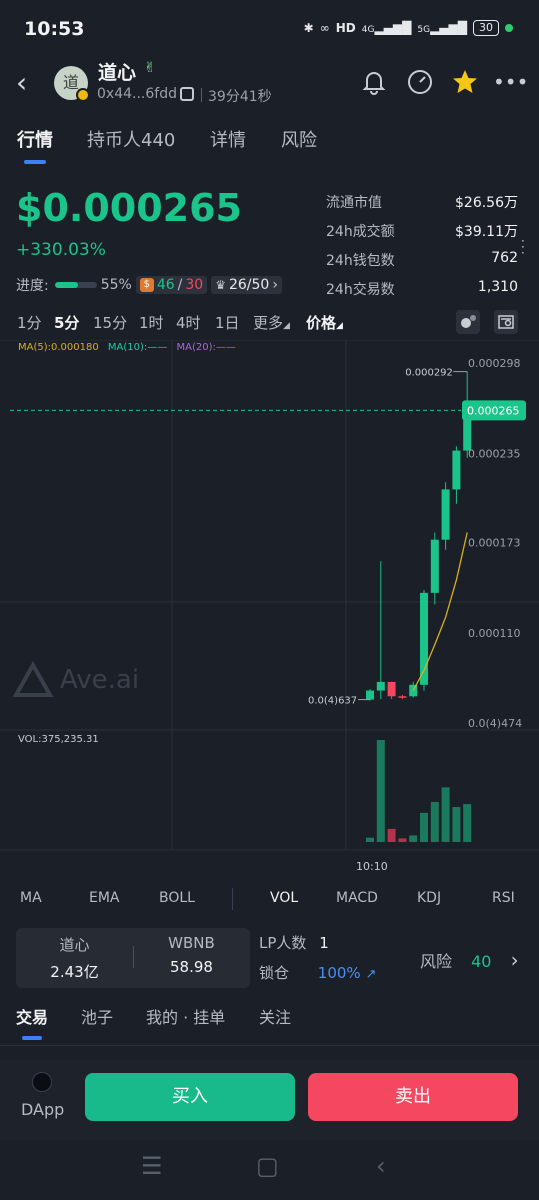 Image resolution: width=539 pixels, height=1200 pixels. What do you see at coordinates (32, 1017) in the screenshot?
I see `tab-trades: 交易` at bounding box center [32, 1017].